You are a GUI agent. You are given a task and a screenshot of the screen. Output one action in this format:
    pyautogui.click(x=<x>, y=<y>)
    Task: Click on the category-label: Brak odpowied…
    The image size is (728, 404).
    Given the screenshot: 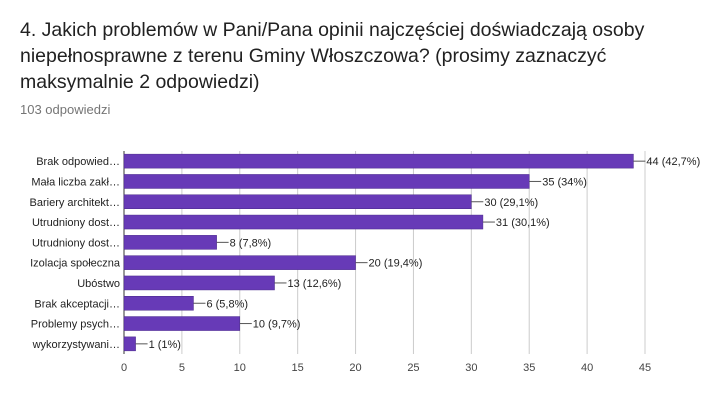 What is the action you would take?
    pyautogui.click(x=78, y=162)
    